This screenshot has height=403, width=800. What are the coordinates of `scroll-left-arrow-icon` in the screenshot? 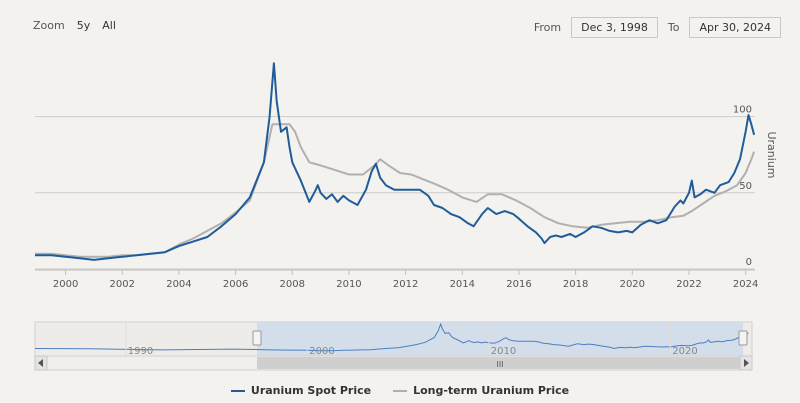 It's located at (40, 363).